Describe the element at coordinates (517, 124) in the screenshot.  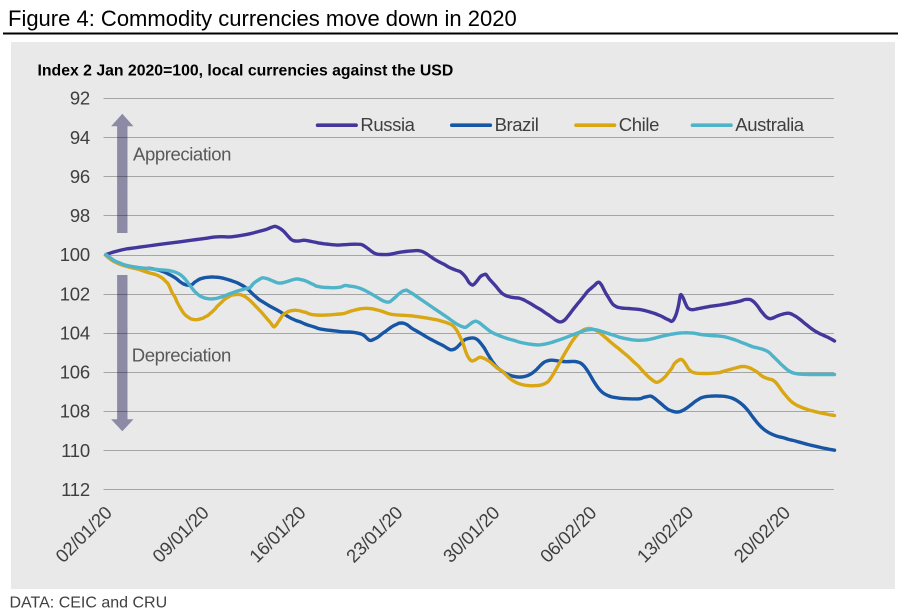
I see `svg-text: Brazil` at that location.